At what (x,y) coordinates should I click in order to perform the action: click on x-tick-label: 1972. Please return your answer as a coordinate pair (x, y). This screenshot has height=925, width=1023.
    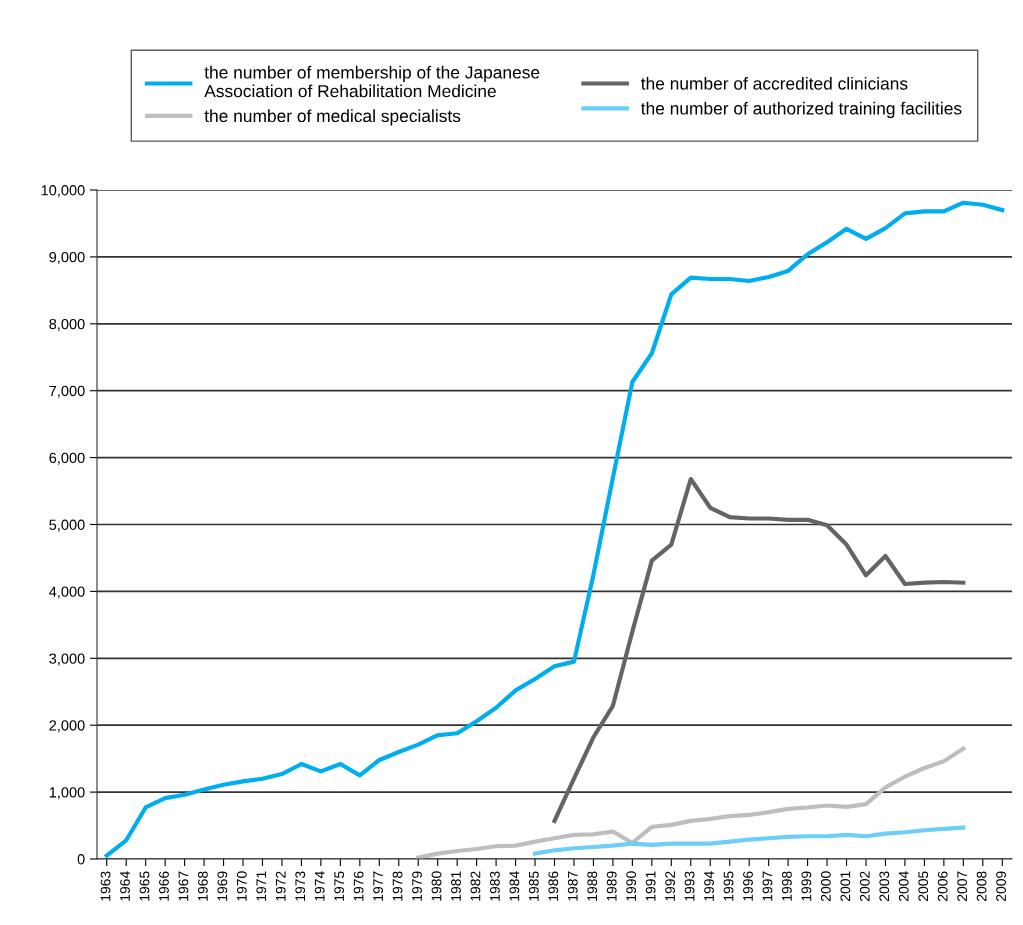
    Looking at the image, I should click on (280, 886).